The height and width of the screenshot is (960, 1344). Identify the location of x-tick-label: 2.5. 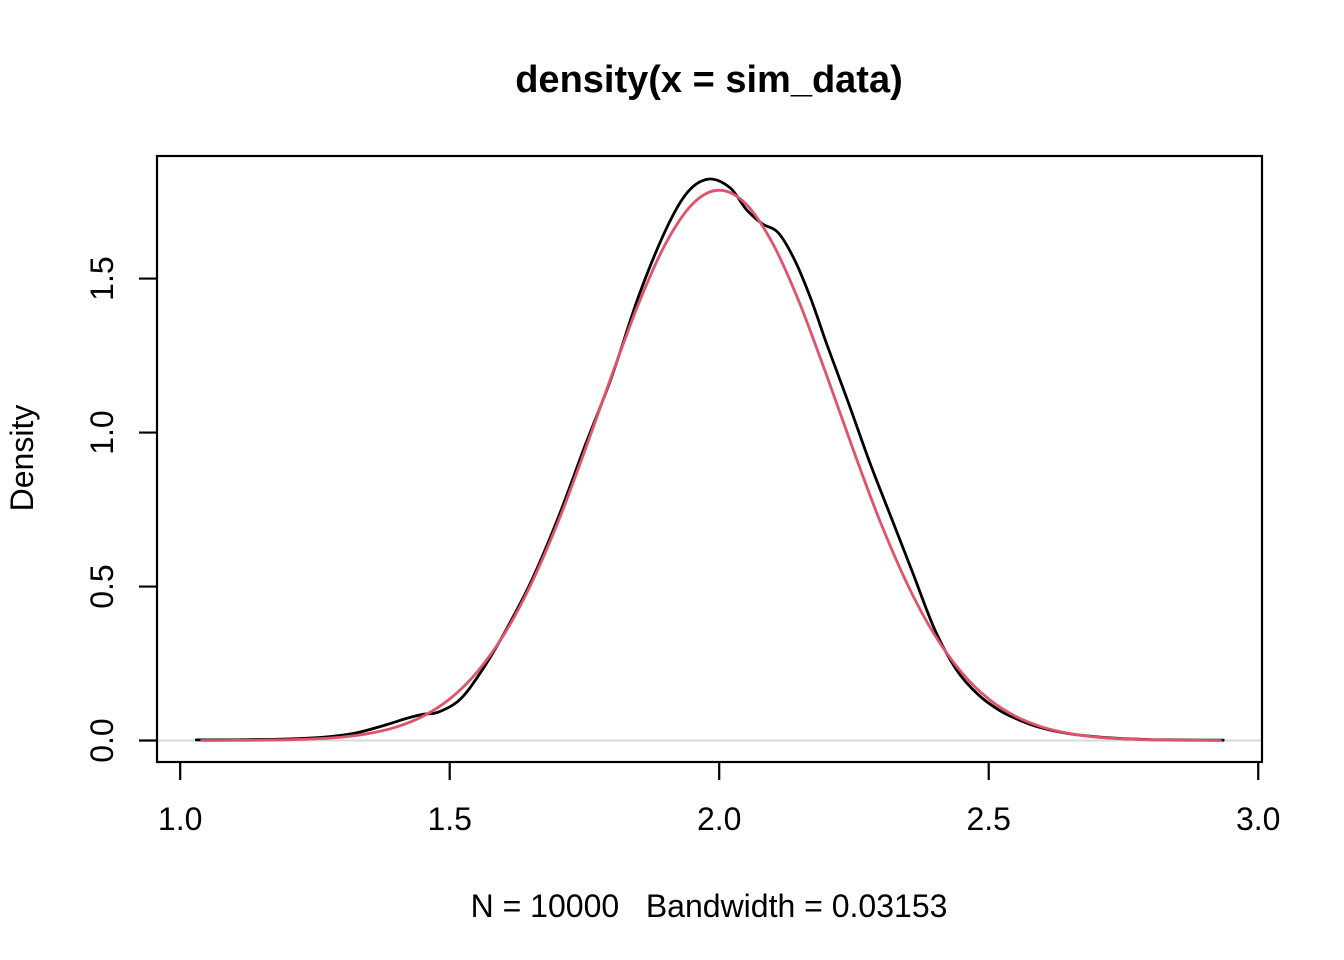
(988, 819).